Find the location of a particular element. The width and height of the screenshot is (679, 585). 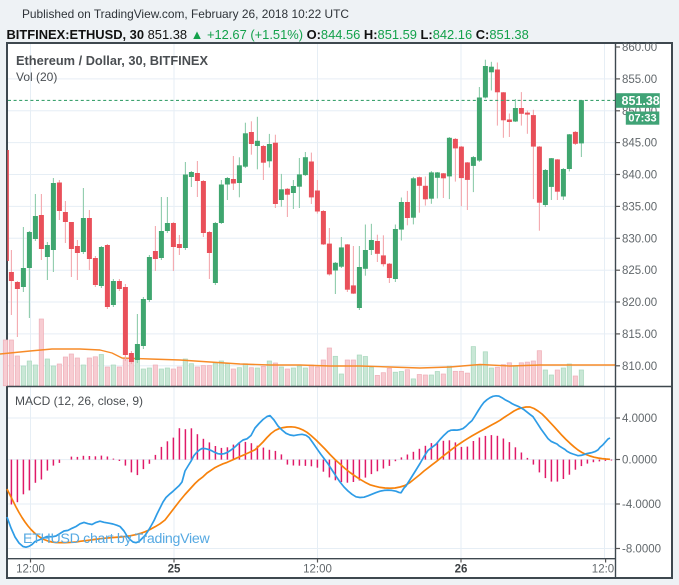

svg-text: 825.00 is located at coordinates (639, 271).